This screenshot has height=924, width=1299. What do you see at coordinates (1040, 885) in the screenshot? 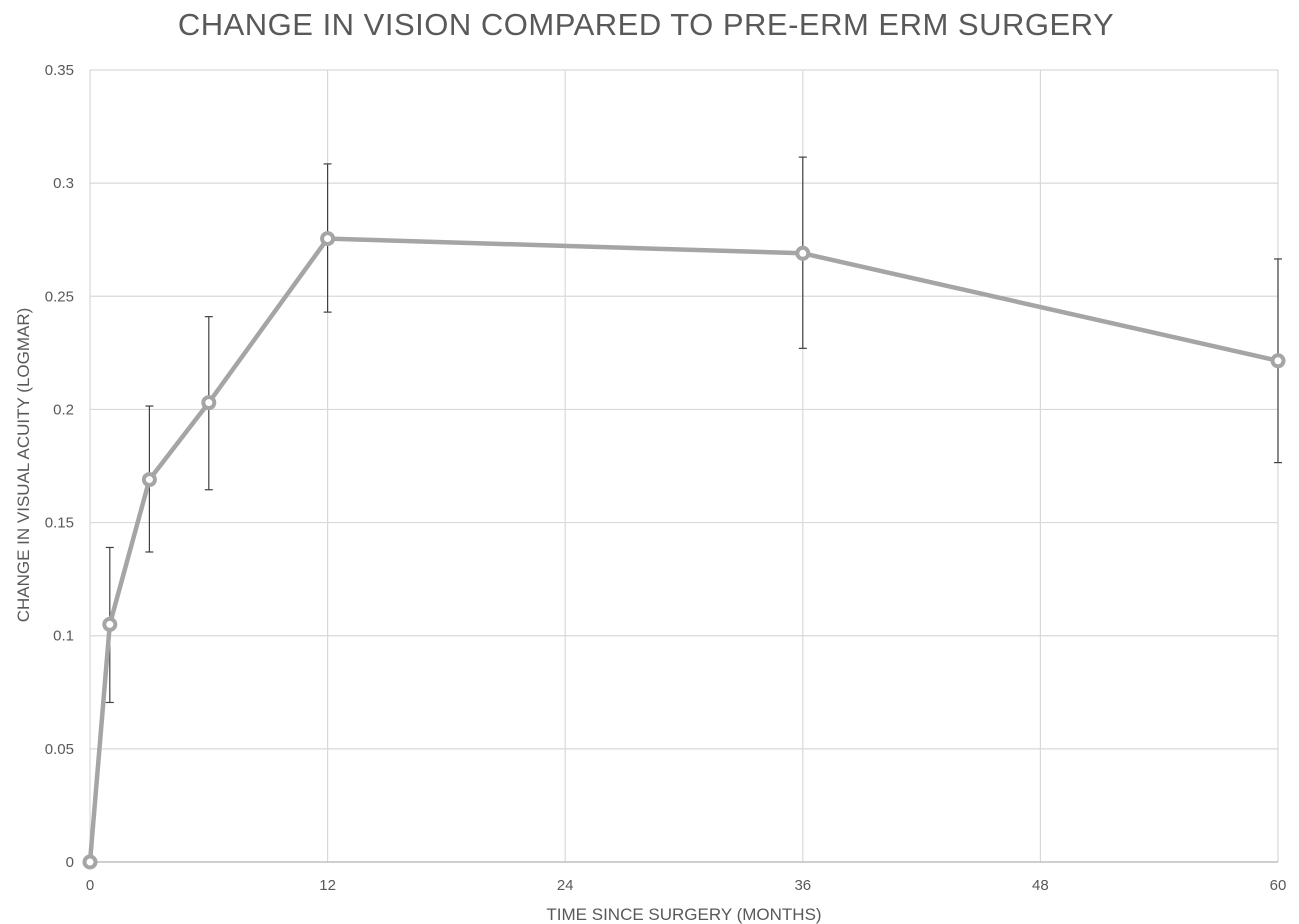
I see `x-tick-label: 48` at bounding box center [1040, 885].